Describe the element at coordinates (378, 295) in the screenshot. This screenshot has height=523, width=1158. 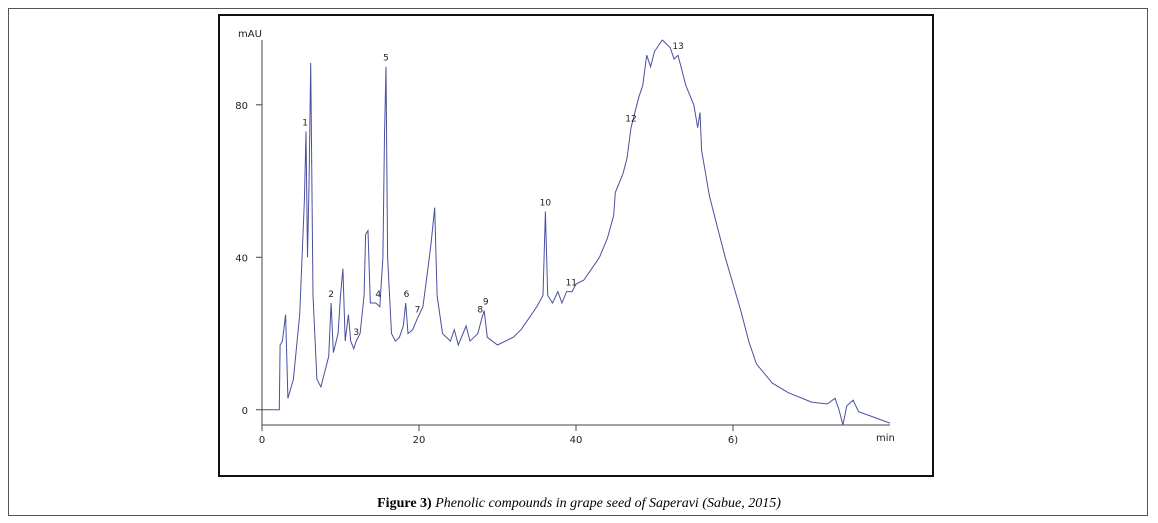
I see `peak-label: 4` at that location.